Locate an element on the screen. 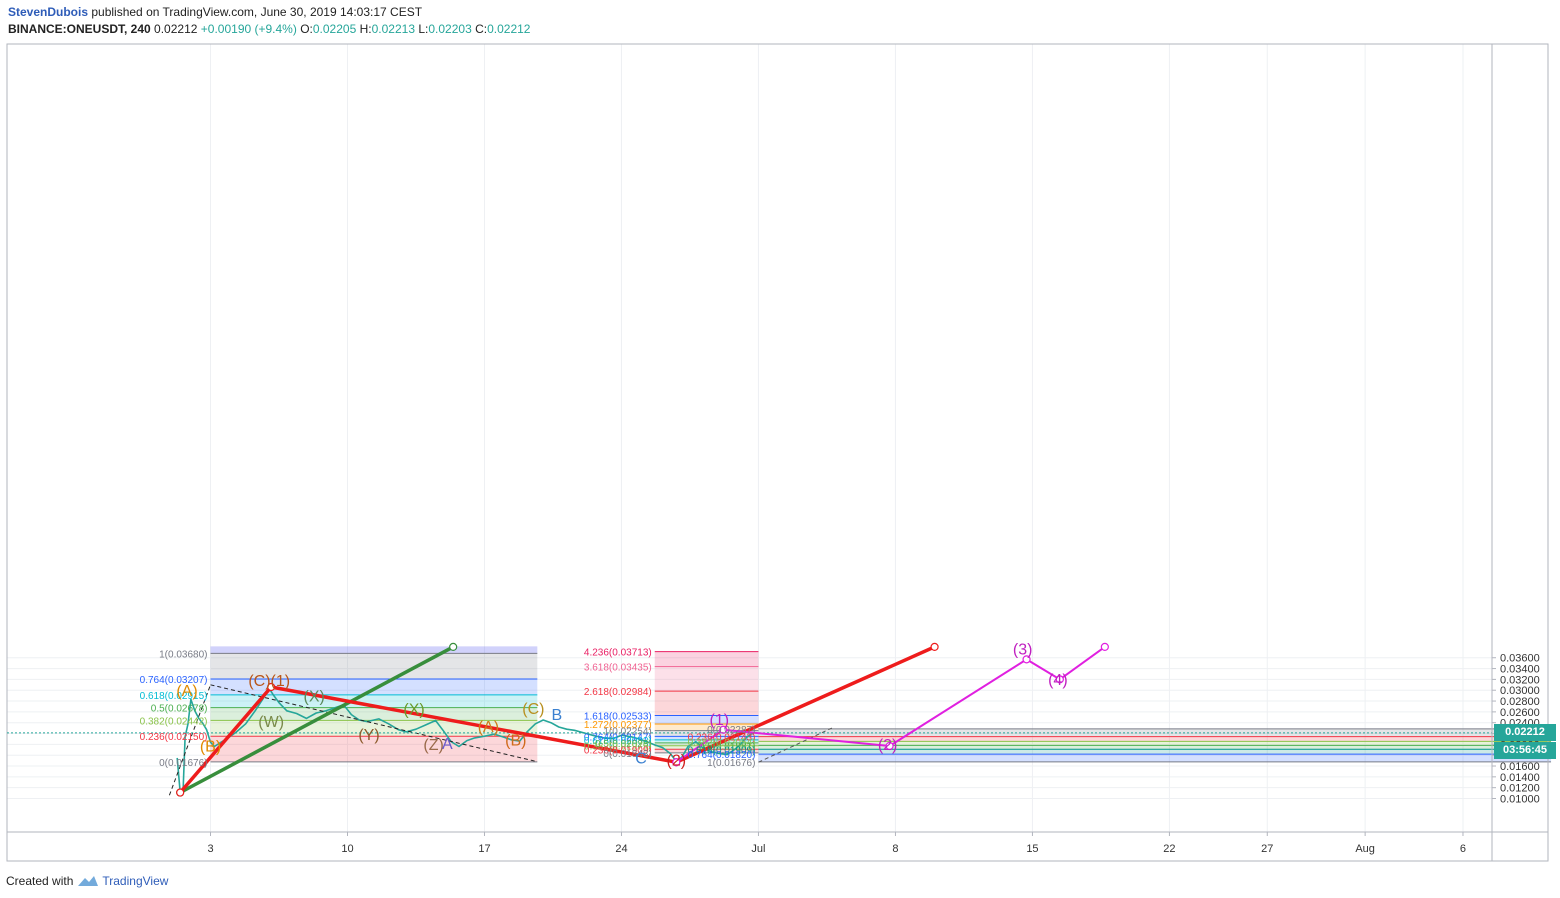 This screenshot has width=1560, height=898. channel-line-dashed is located at coordinates (189, 740).